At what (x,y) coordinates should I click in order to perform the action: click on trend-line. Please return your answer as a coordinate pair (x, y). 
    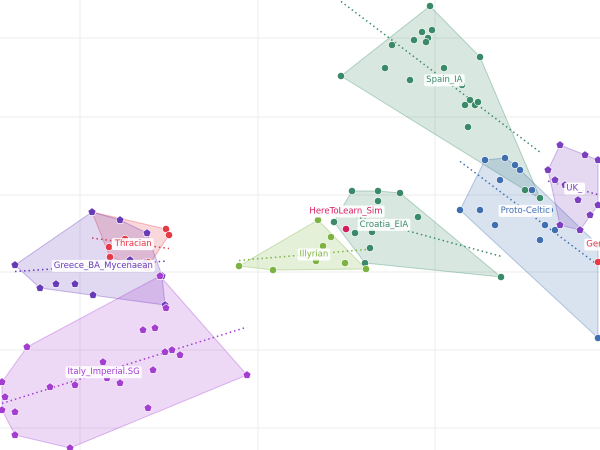
    Looking at the image, I should click on (440, 76).